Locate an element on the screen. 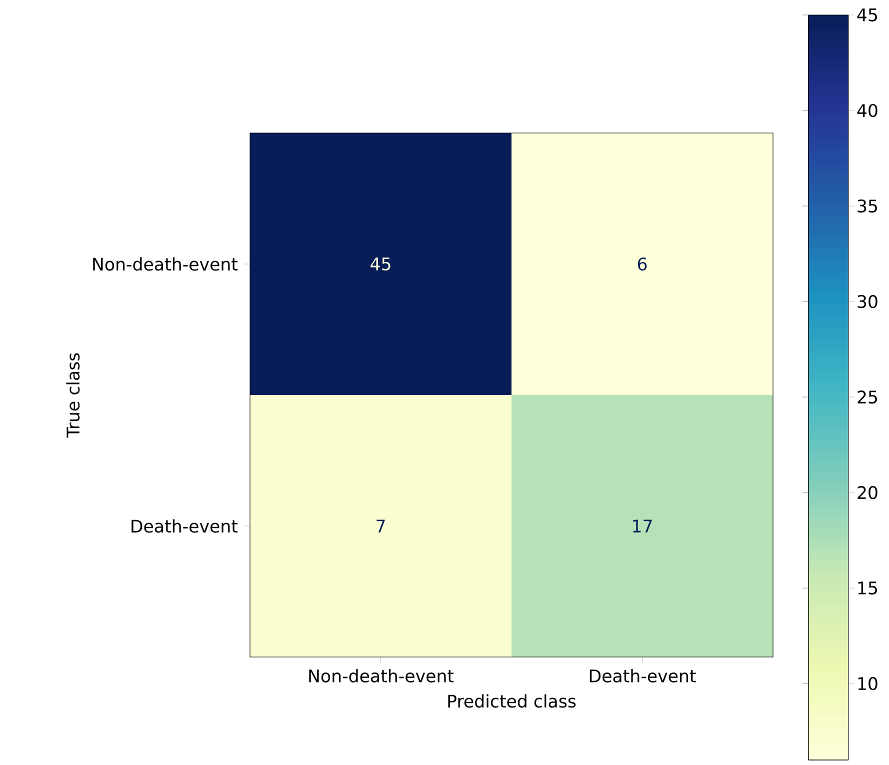 The image size is (889, 765). data-label: 7 is located at coordinates (380, 526).